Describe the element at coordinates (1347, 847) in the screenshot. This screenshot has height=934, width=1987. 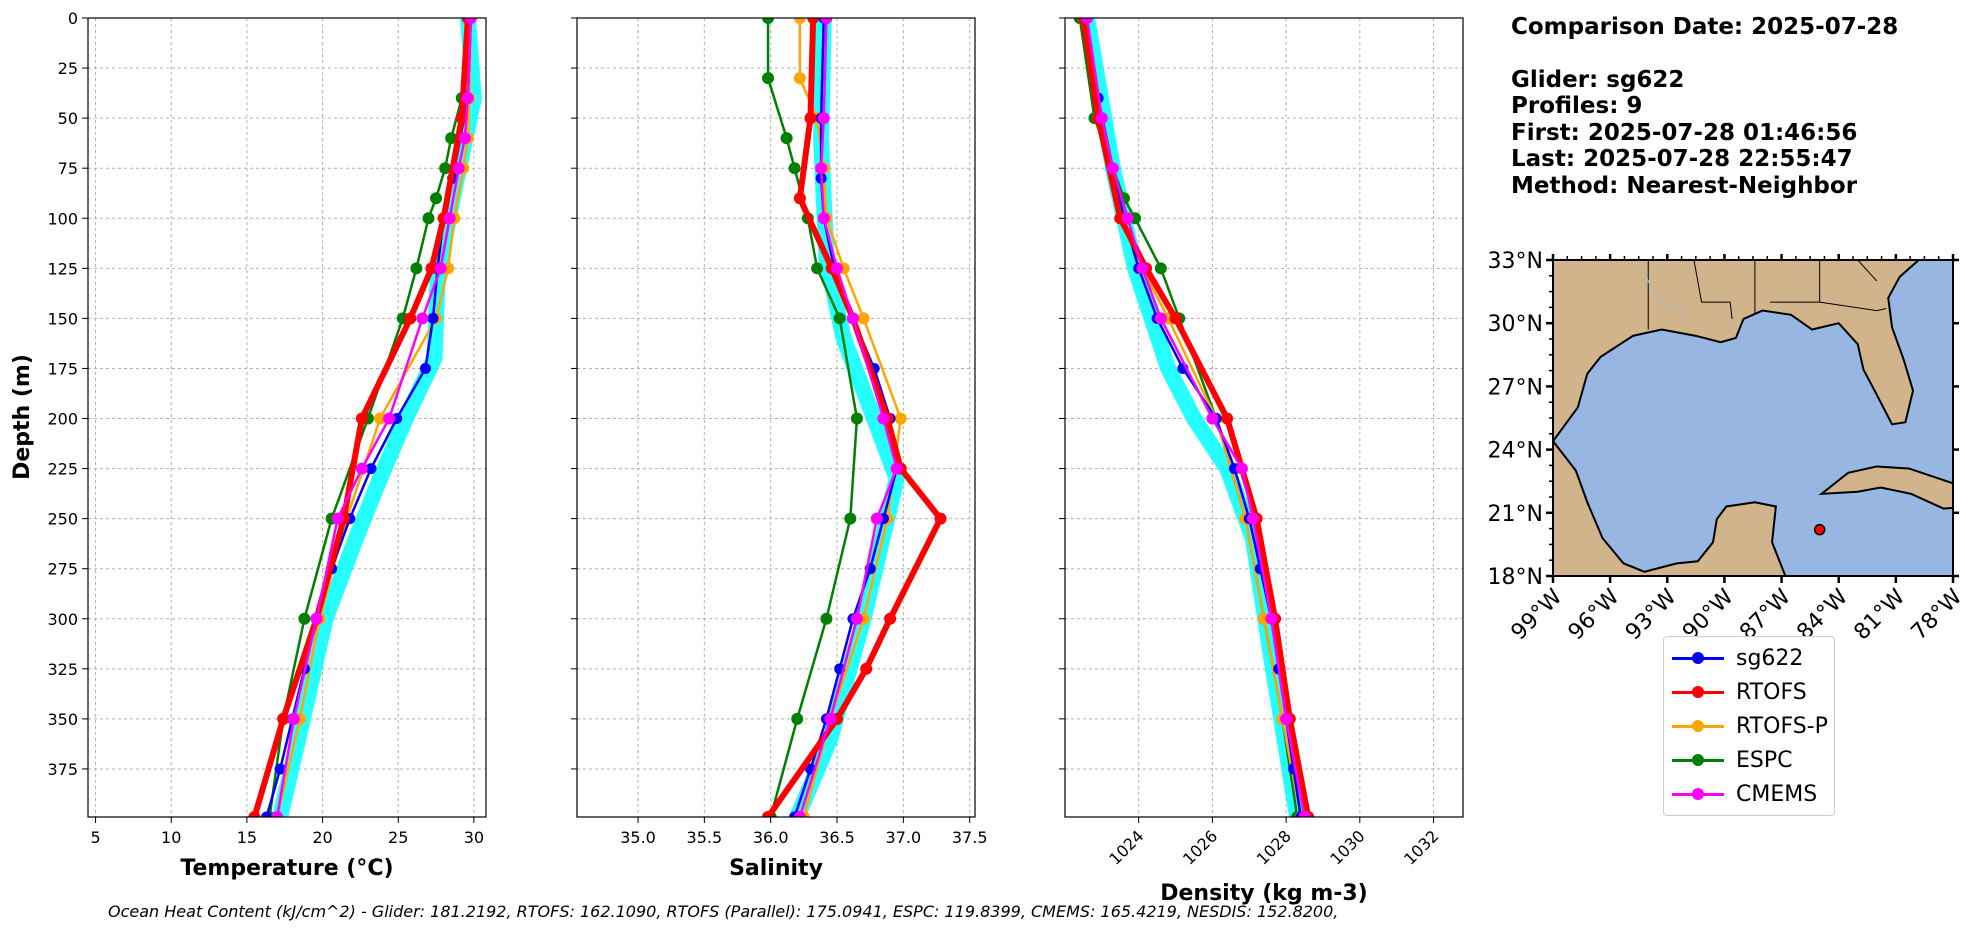
I see `x-tick-label: 1030` at that location.